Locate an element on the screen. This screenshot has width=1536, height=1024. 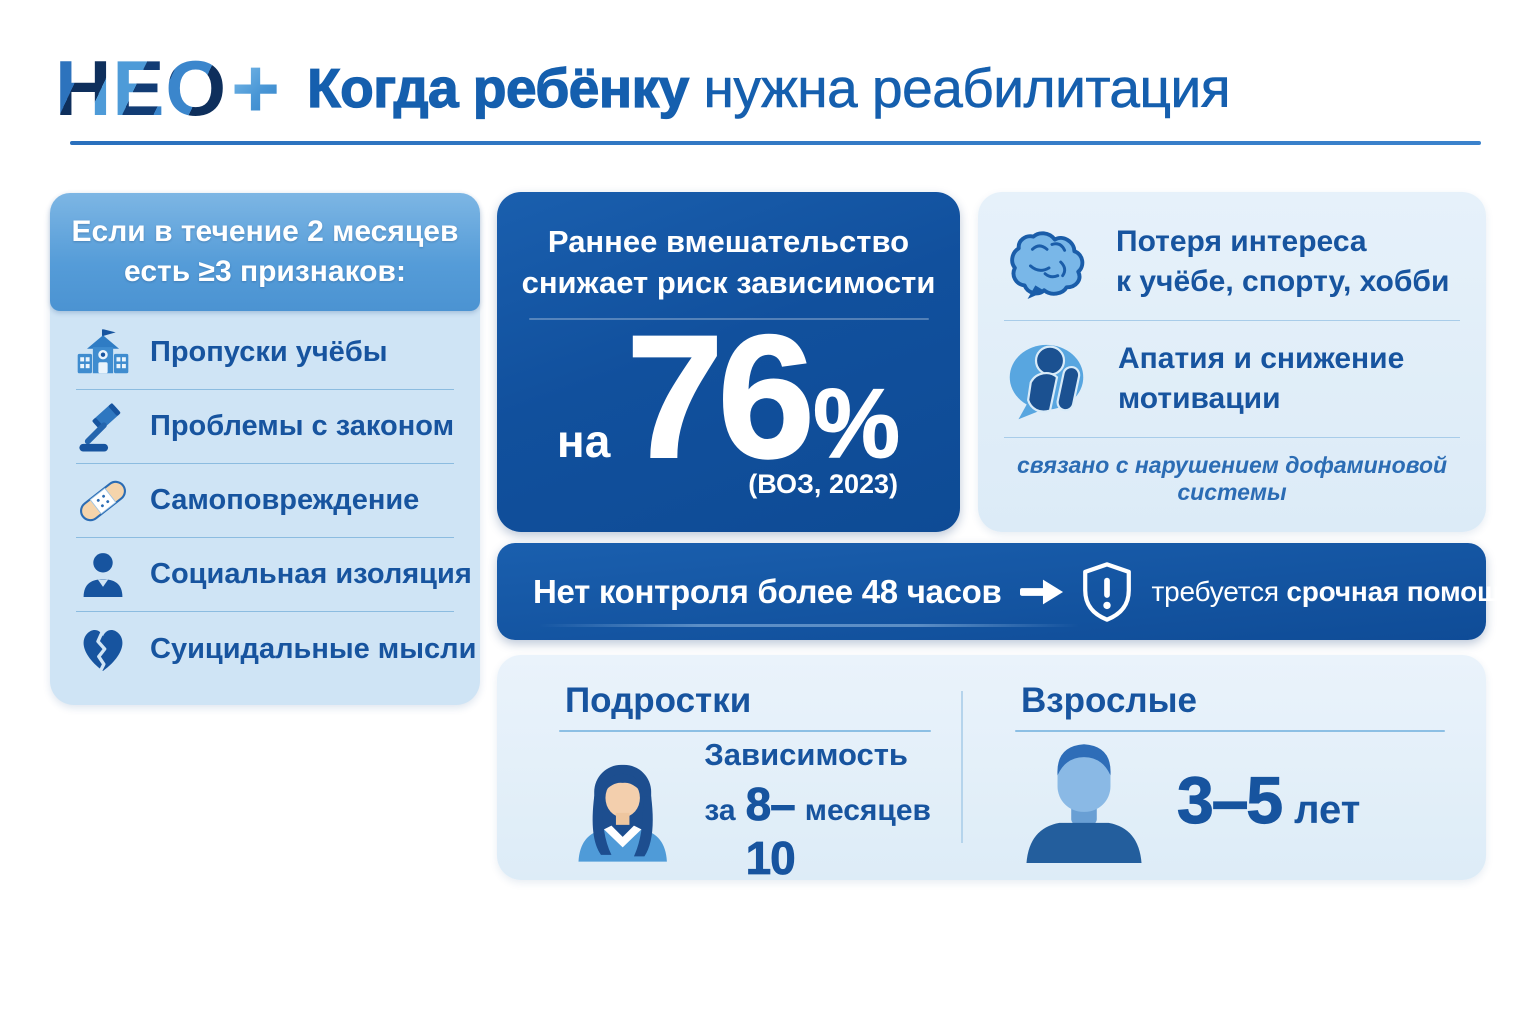
brain-icon is located at coordinates (1047, 265).